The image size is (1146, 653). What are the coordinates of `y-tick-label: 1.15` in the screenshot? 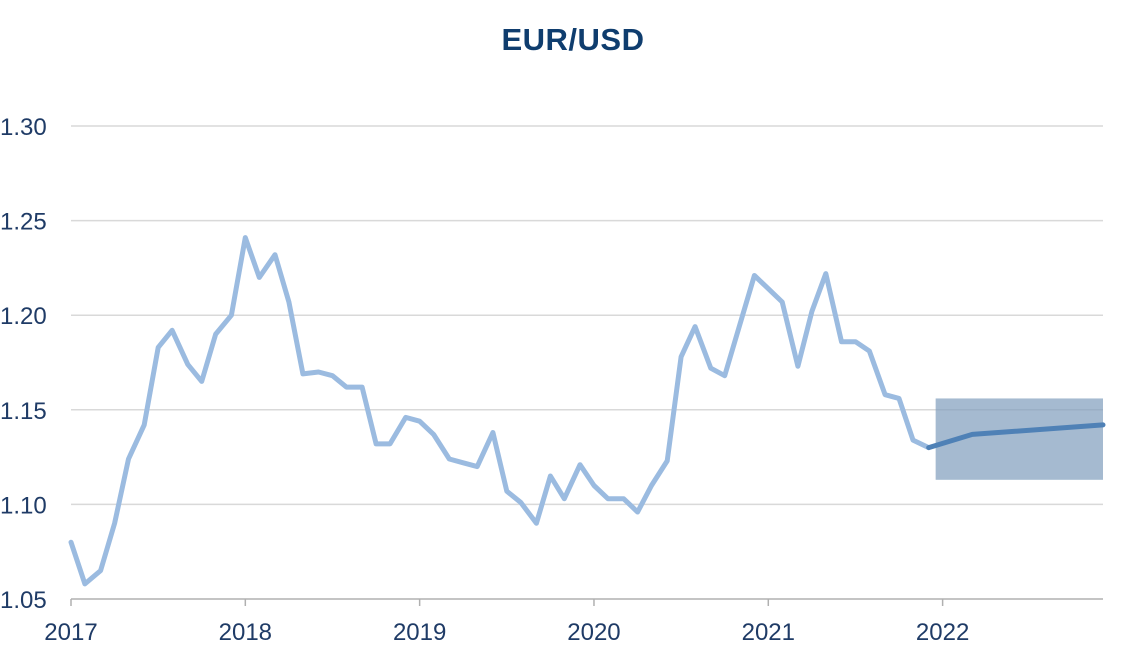 It's located at (23, 411).